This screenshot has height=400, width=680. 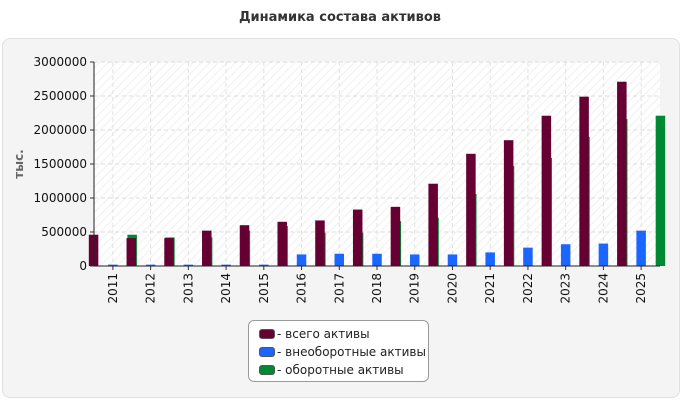 What do you see at coordinates (641, 288) in the screenshot?
I see `x-tick-label: 2025` at bounding box center [641, 288].